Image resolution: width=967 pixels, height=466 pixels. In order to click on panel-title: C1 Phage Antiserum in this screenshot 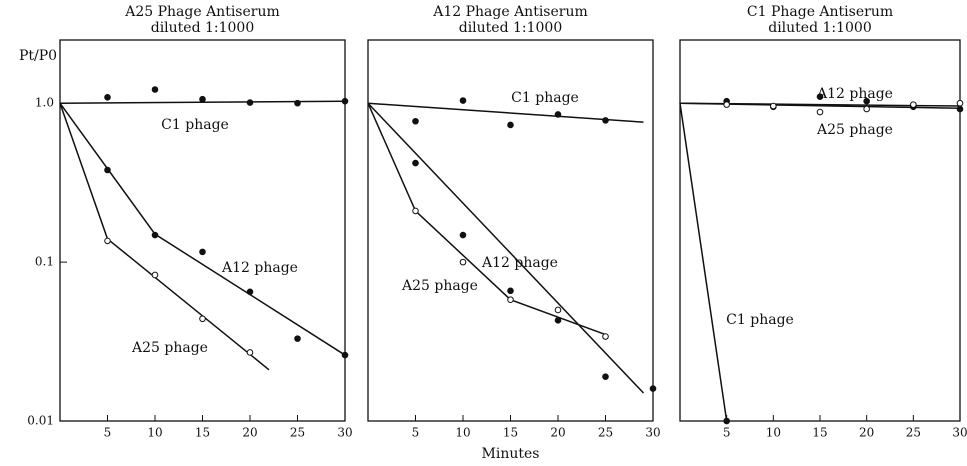, I will do `click(820, 12)`.